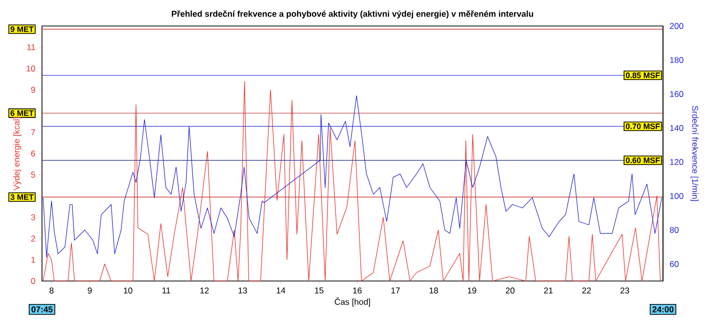 Image resolution: width=714 pixels, height=331 pixels. I want to click on y-tick-label: 3, so click(33, 217).